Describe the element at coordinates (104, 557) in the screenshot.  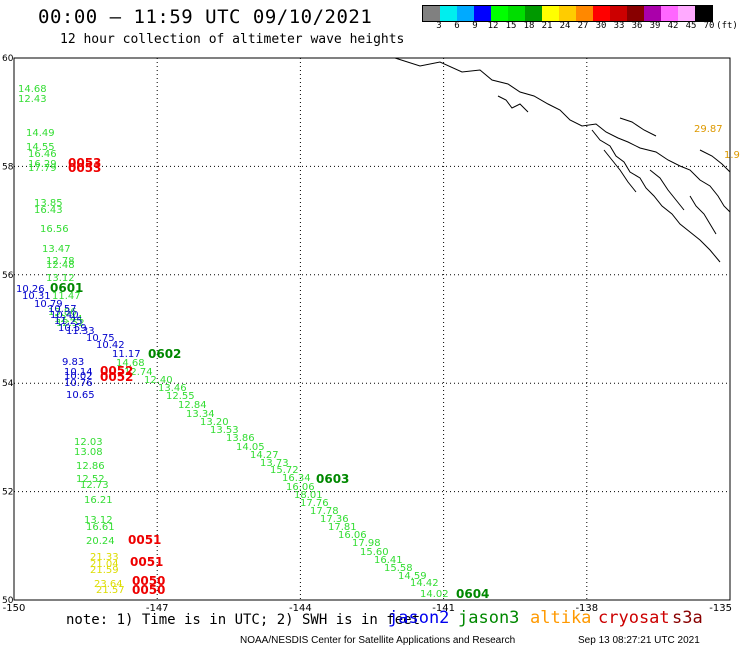
I see `wave-height-label: 21.33` at that location.